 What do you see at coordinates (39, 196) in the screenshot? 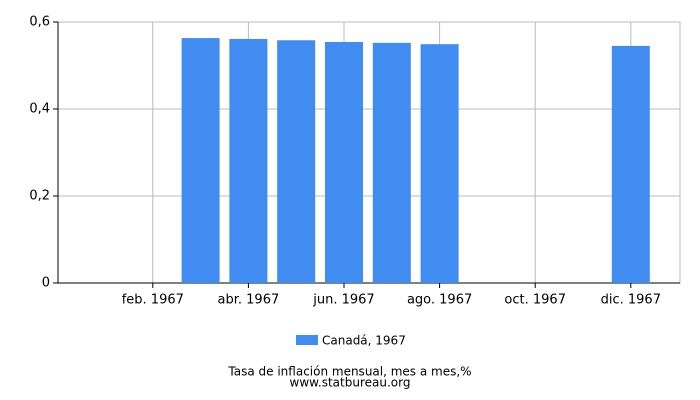
I see `y-tick-label: 0,2` at bounding box center [39, 196].